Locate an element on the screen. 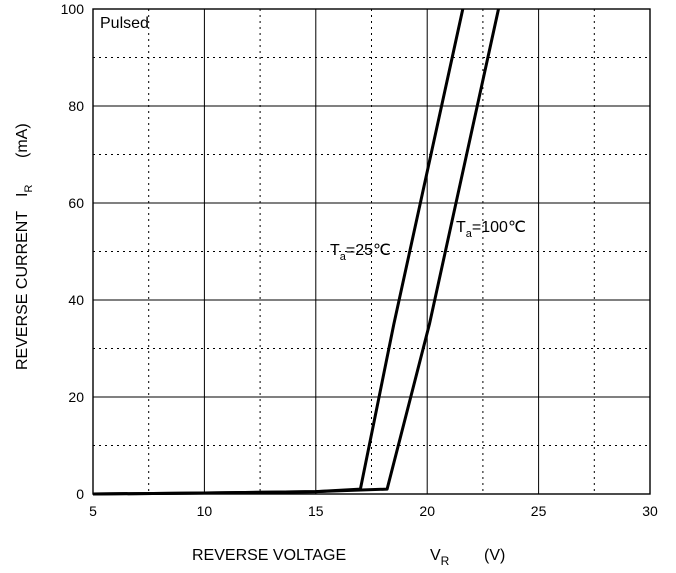 The height and width of the screenshot is (573, 676). x-tick-label: 10 is located at coordinates (205, 511).